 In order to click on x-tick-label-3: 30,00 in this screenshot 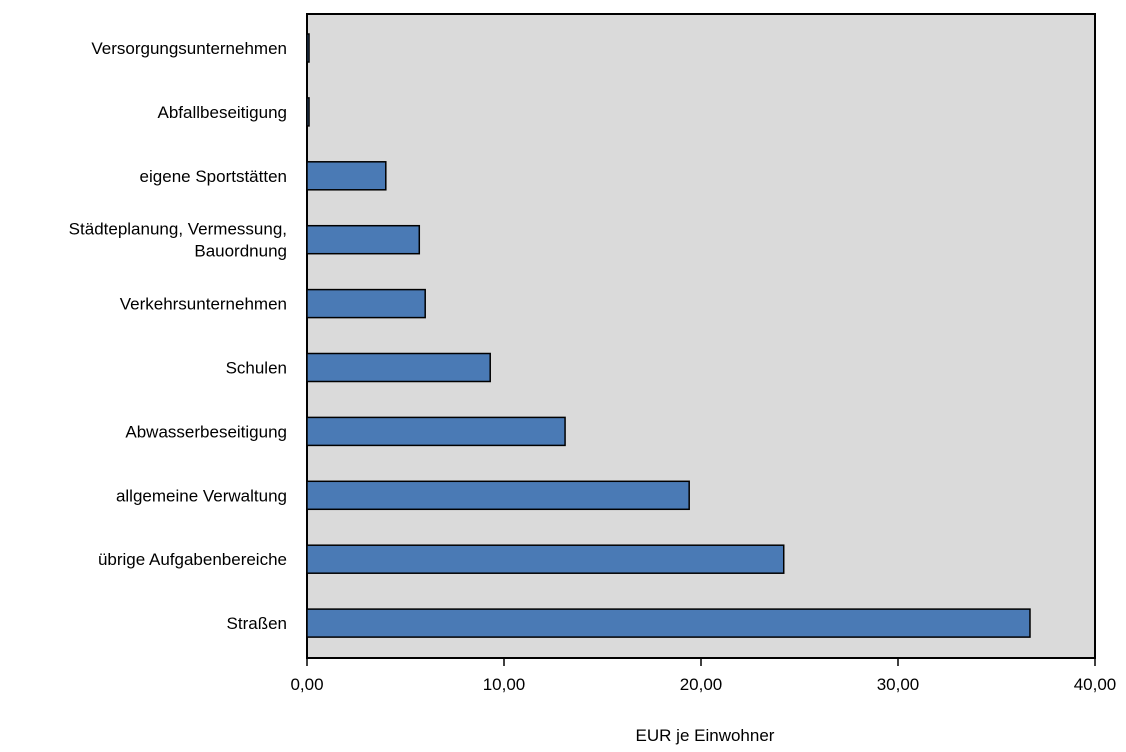, I will do `click(898, 684)`.